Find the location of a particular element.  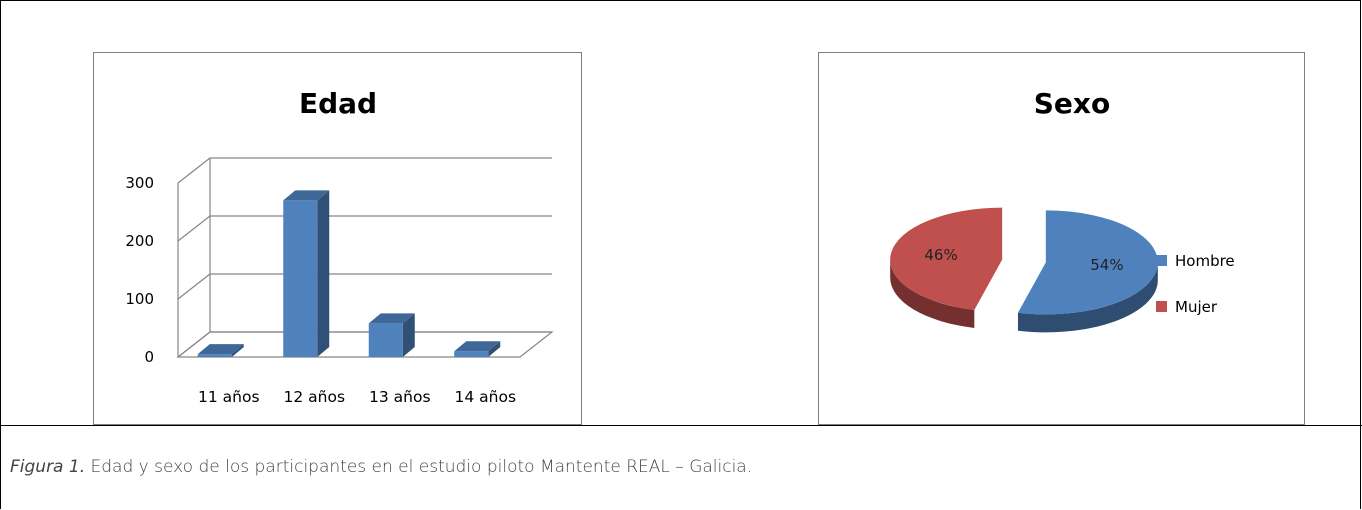

age-y-tick-label: 100 is located at coordinates (139, 299).